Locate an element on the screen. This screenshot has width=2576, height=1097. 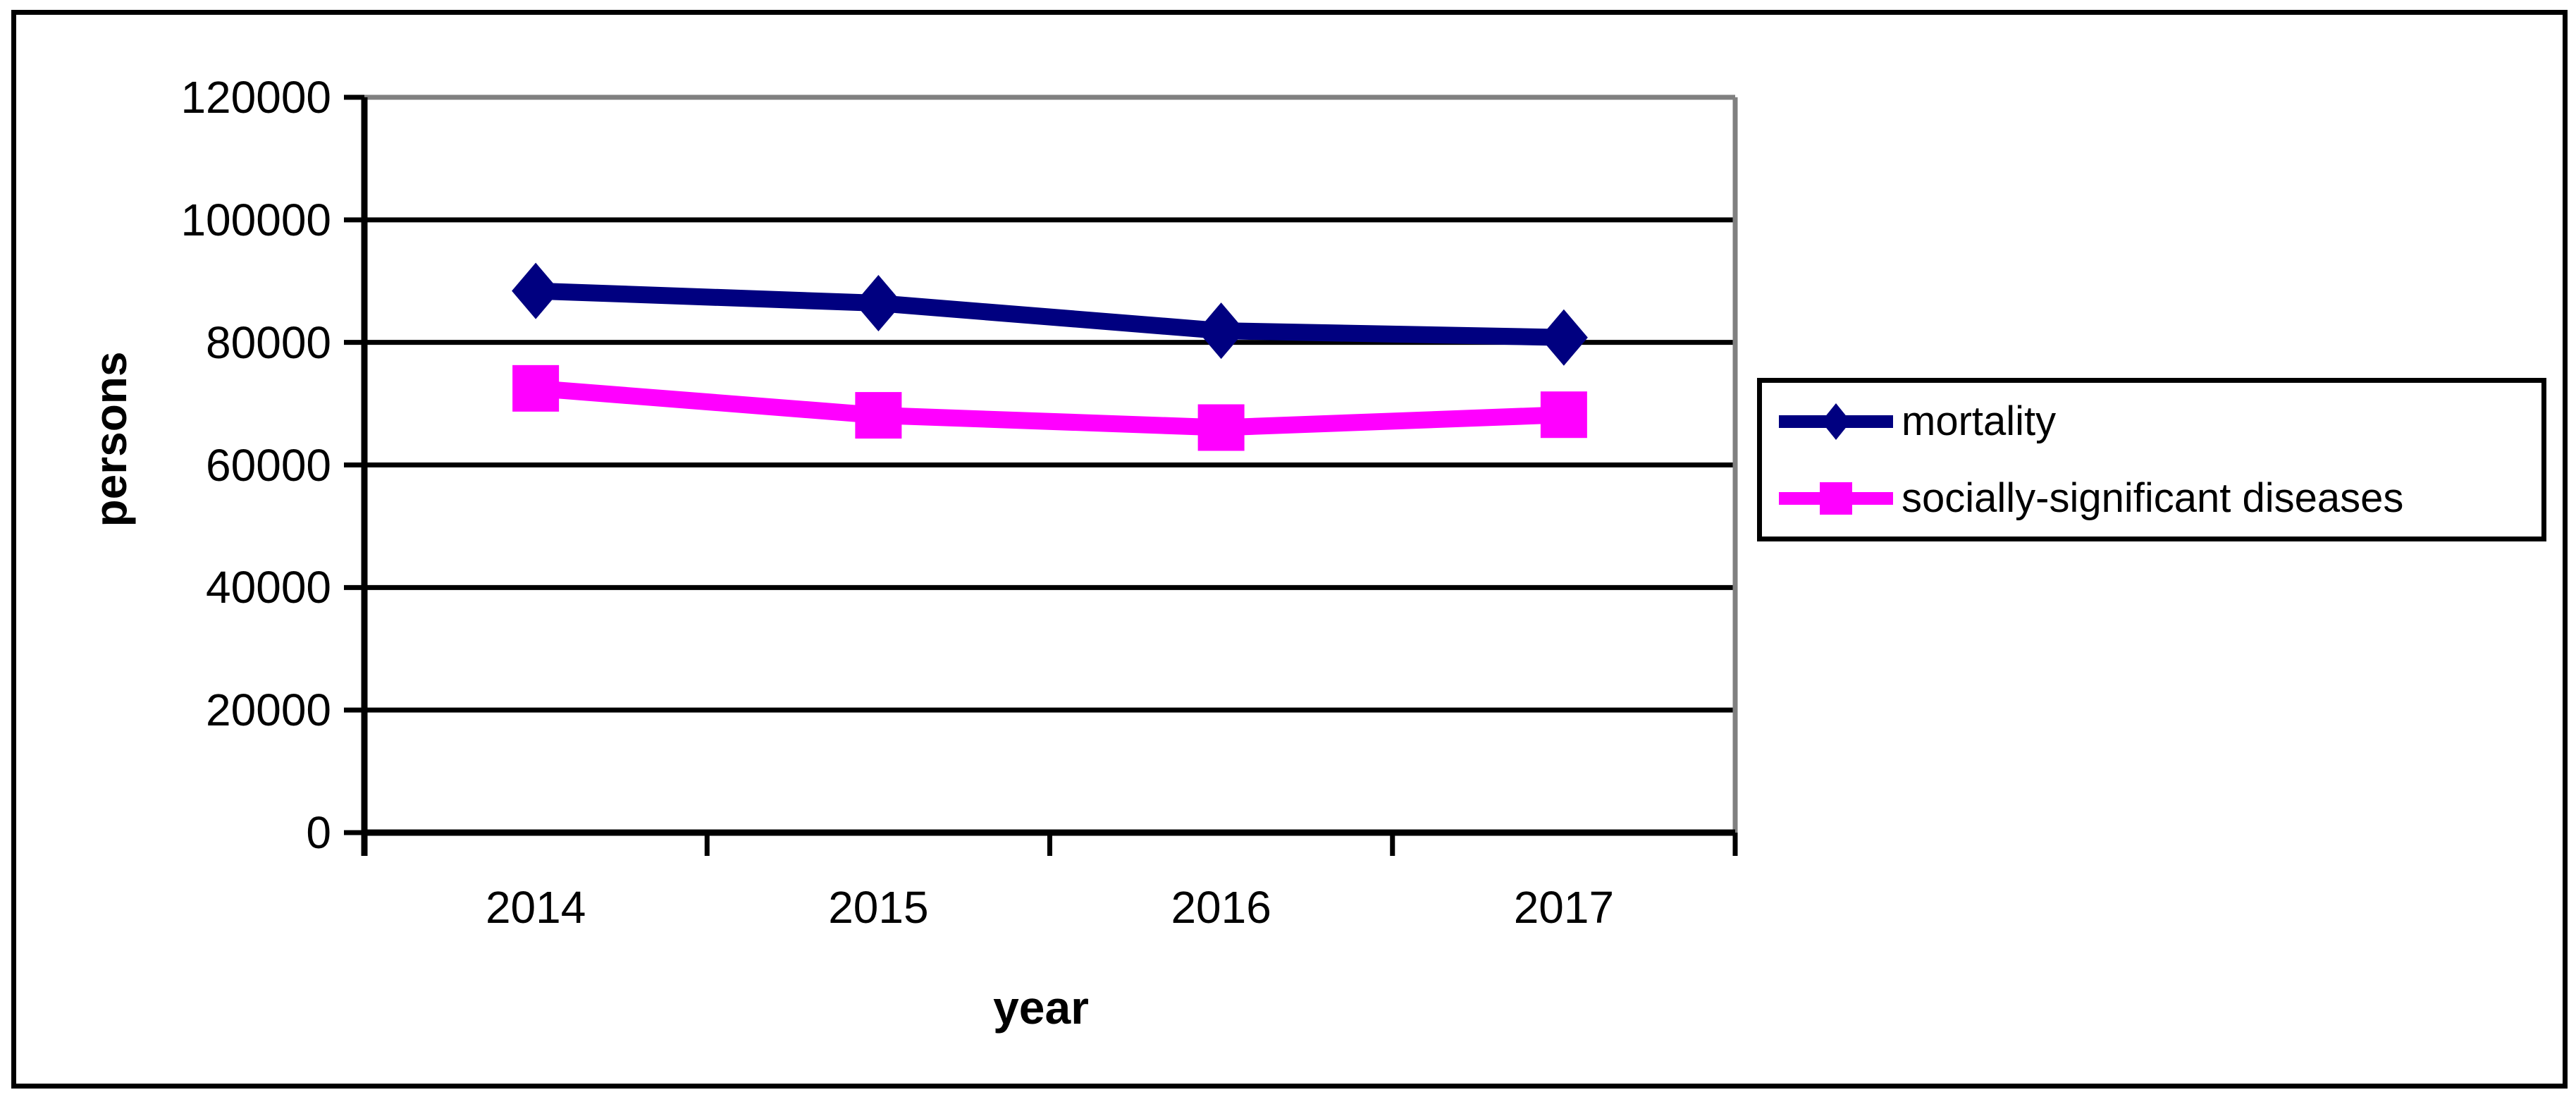
legend-item-mortality: mortality is located at coordinates (2158, 421).